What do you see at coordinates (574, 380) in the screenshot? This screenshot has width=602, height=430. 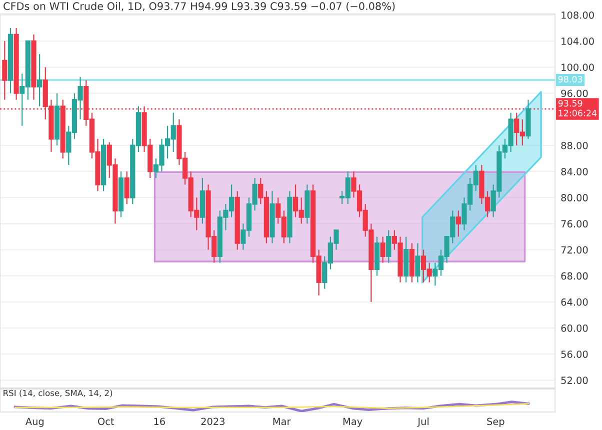 I see `y-tick-label: 52.00` at bounding box center [574, 380].